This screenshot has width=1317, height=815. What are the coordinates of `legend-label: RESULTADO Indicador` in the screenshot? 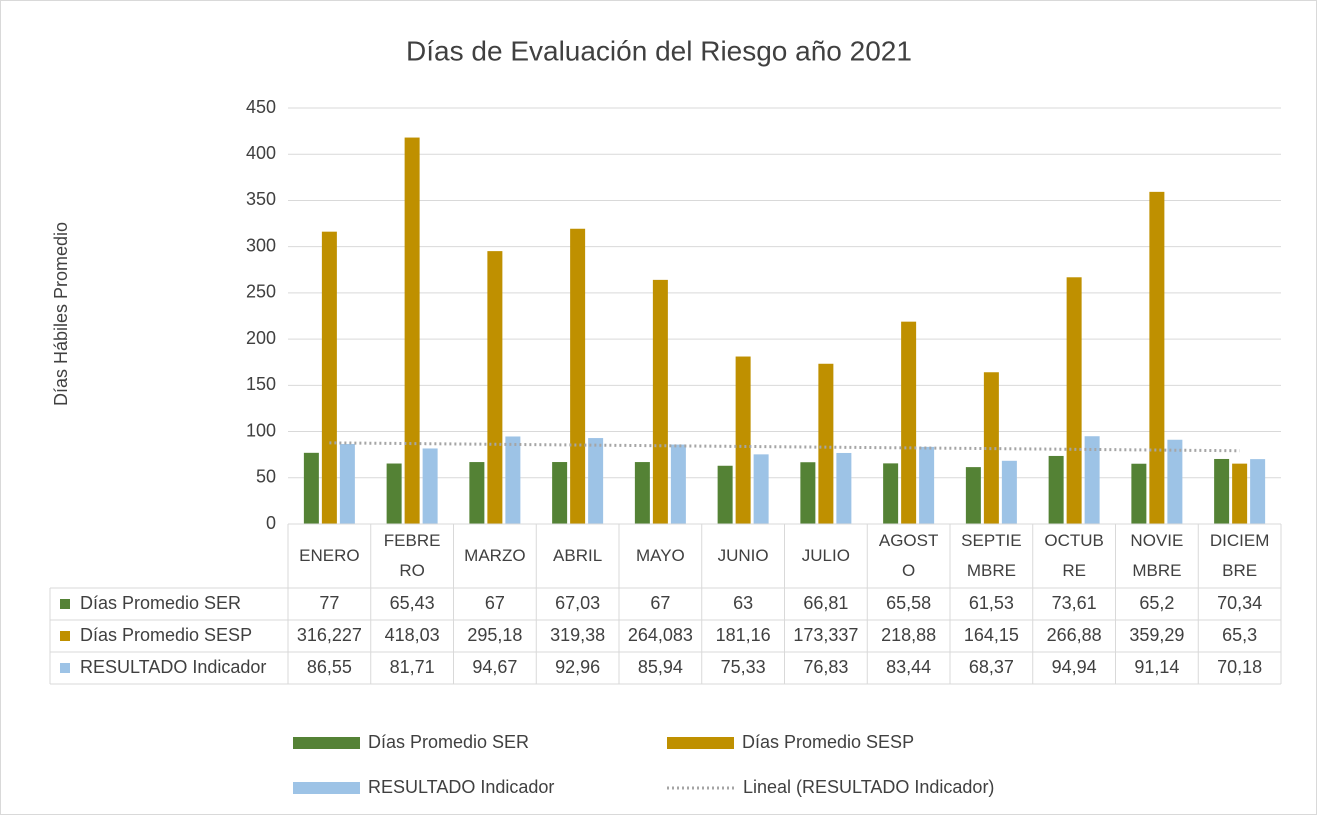 It's located at (461, 787).